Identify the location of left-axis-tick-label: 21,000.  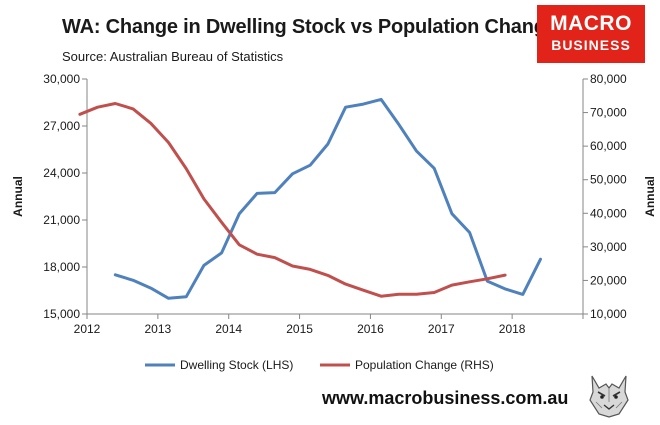
(61, 220).